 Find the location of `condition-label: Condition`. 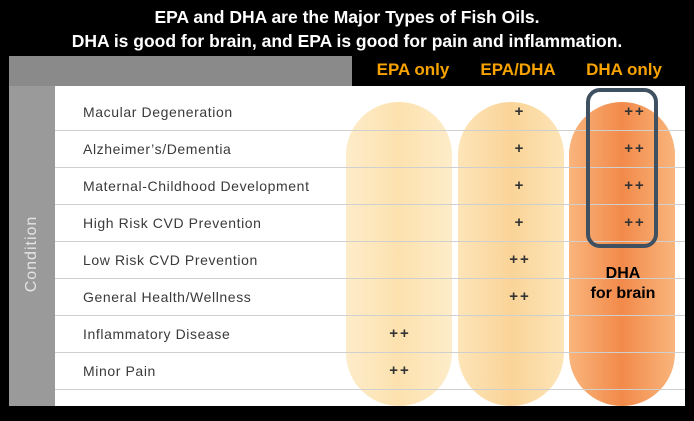

condition-label: Condition is located at coordinates (31, 254).